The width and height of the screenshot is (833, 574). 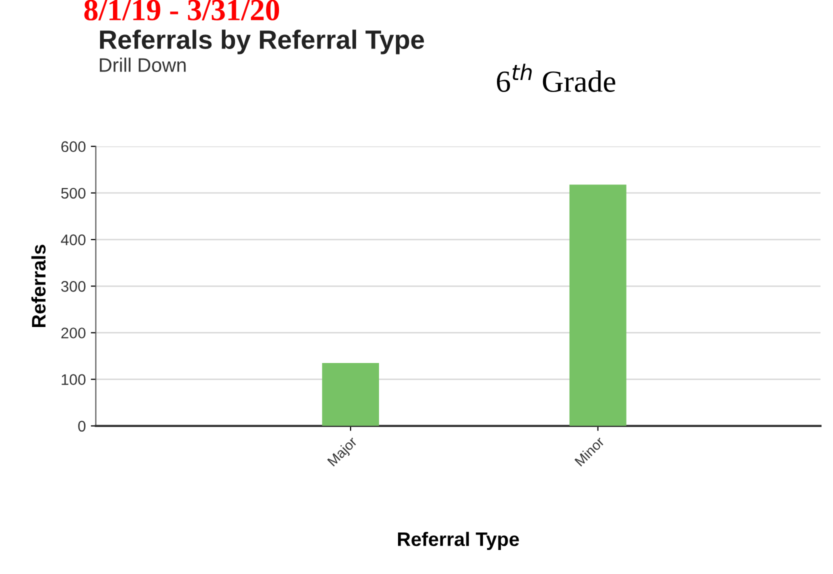 What do you see at coordinates (143, 65) in the screenshot?
I see `chart-subtitle: Drill Down` at bounding box center [143, 65].